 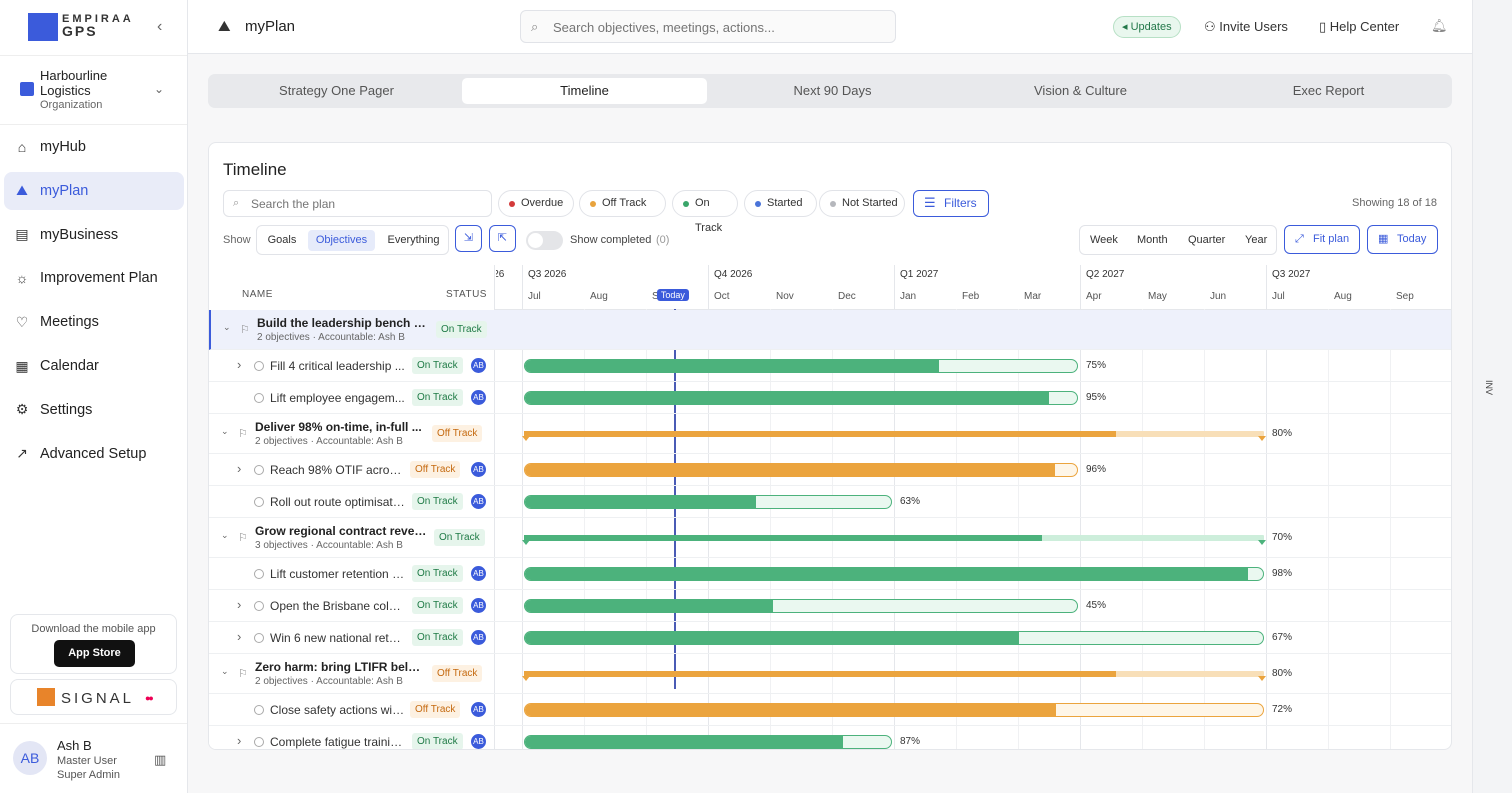 I want to click on building-switch-icon: ▥, so click(x=160, y=759).